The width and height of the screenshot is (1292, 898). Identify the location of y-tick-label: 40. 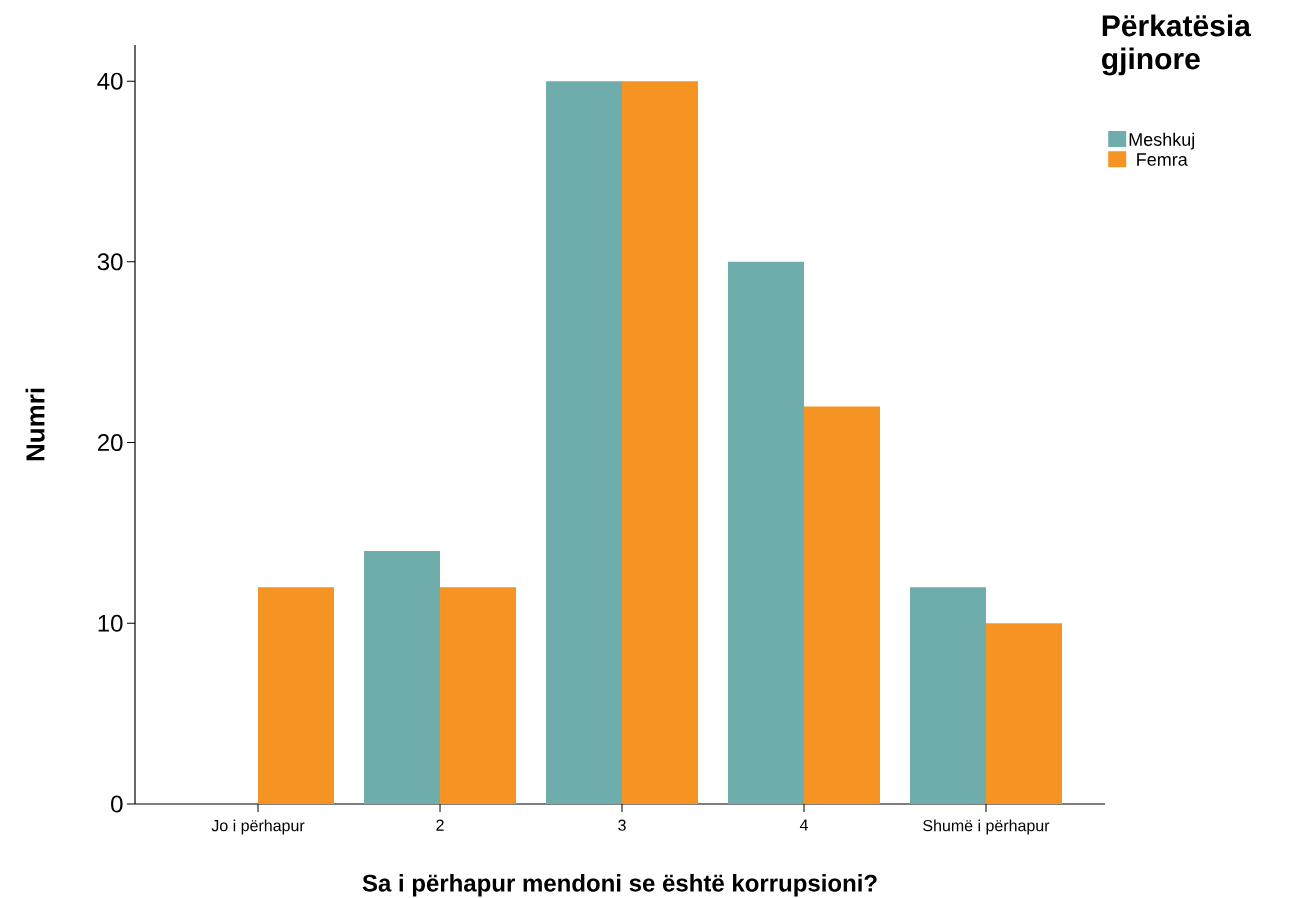
(110, 81).